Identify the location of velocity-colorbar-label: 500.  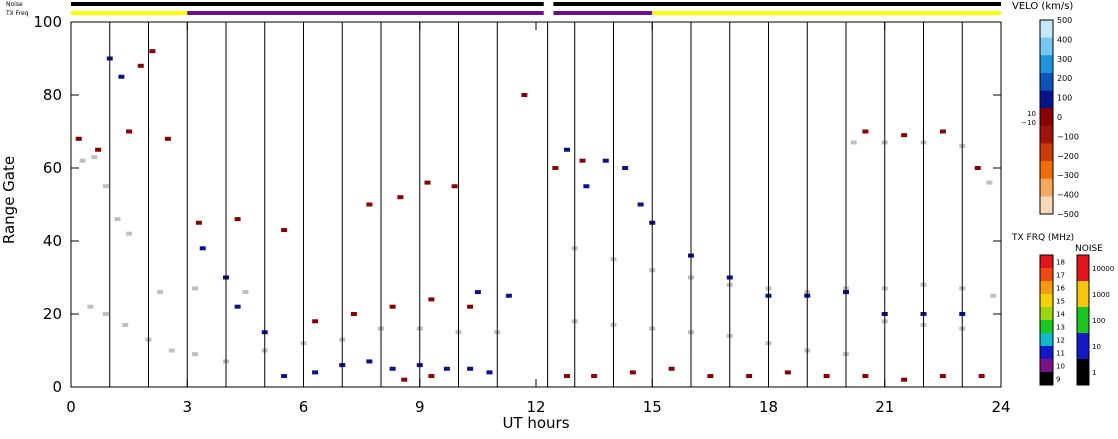
(1064, 20).